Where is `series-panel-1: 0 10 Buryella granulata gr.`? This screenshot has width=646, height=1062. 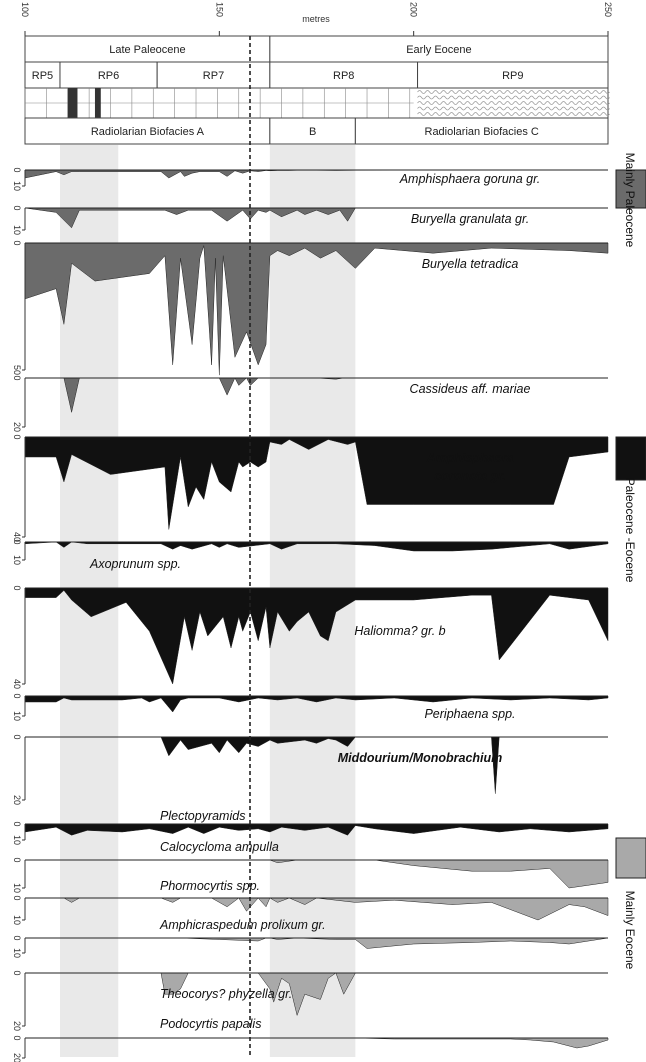
series-panel-1: 0 10 Buryella granulata gr. is located at coordinates (310, 220).